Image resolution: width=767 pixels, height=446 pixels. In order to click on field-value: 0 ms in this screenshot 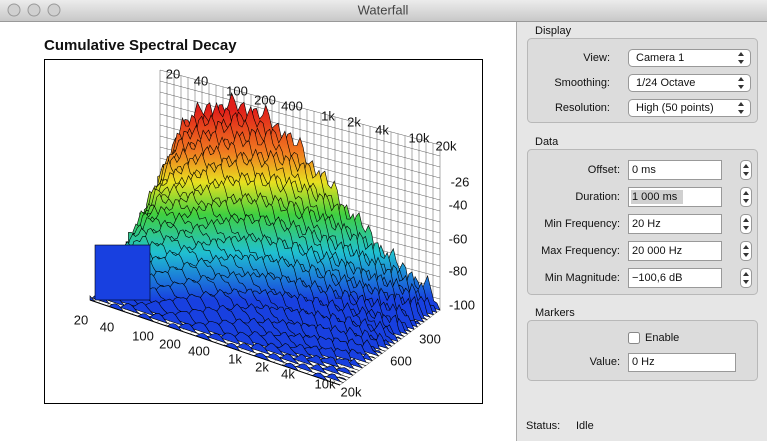, I will do `click(644, 170)`.